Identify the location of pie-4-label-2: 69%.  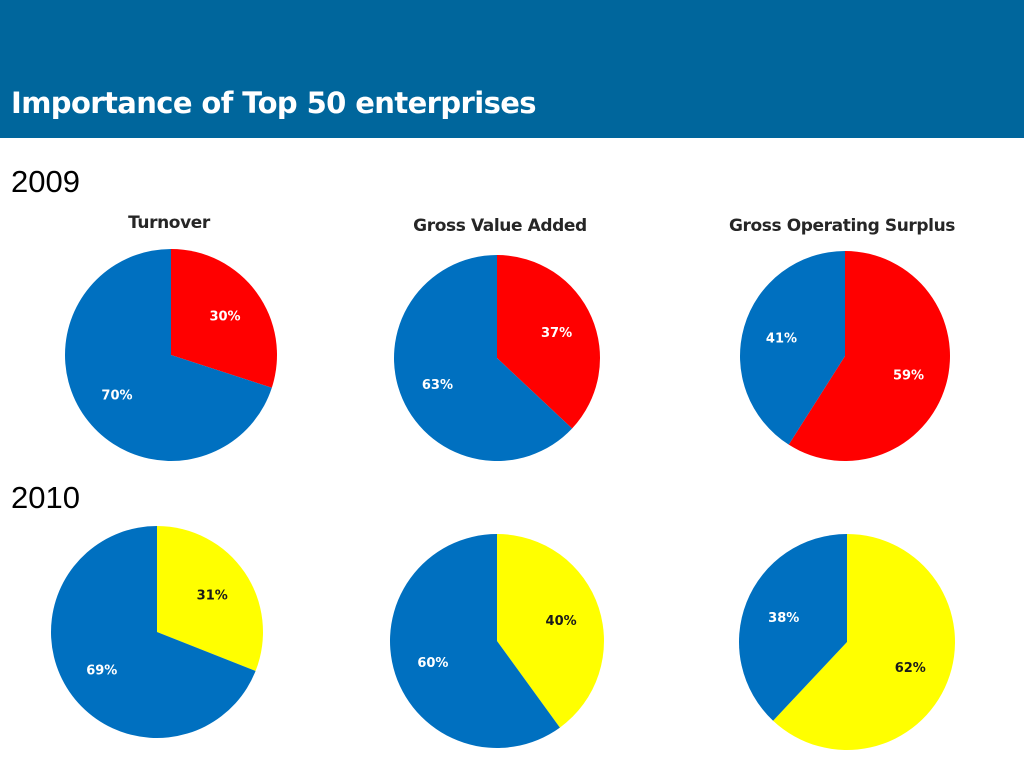
(101, 671).